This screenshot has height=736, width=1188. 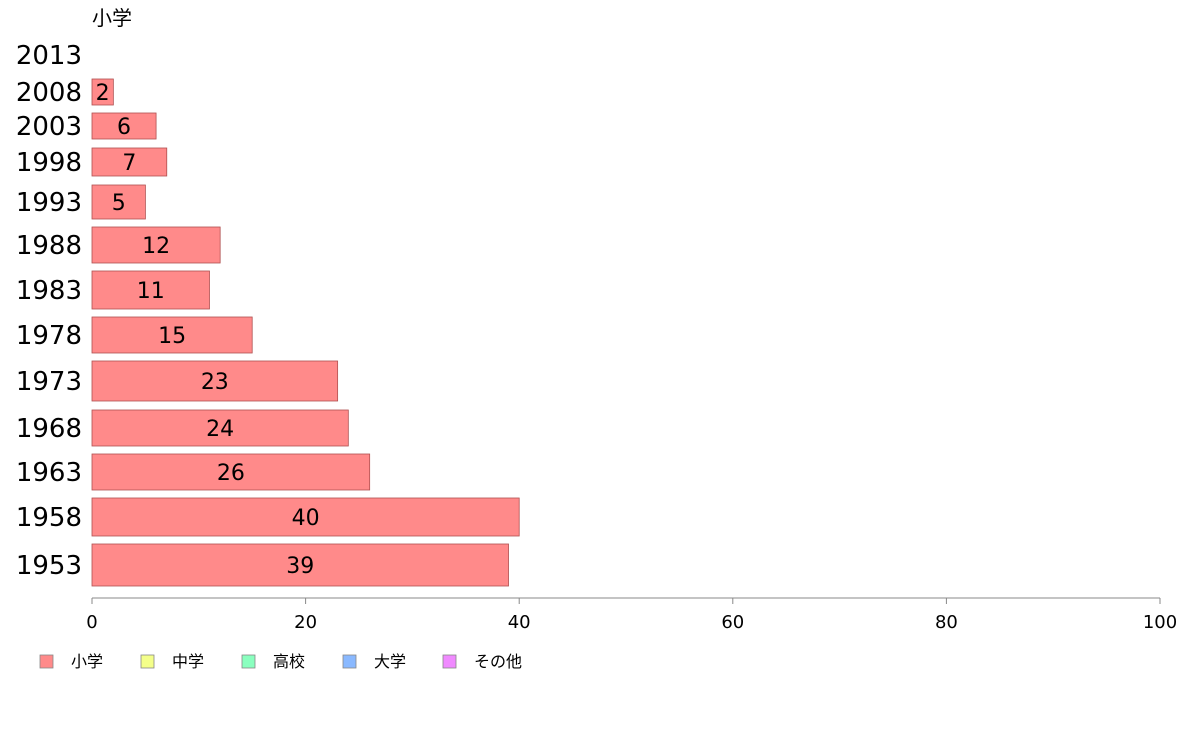 I want to click on x-tick-label: 80, so click(x=946, y=622).